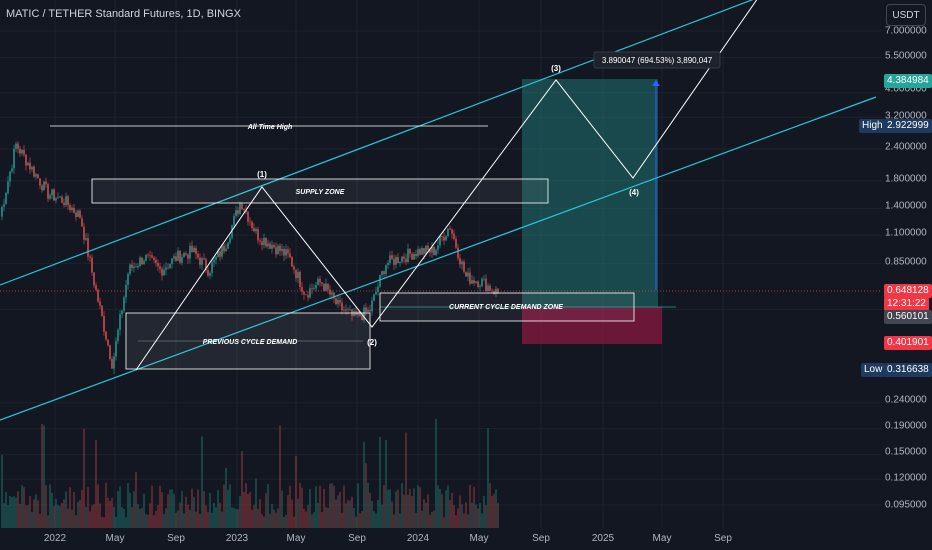  What do you see at coordinates (320, 191) in the screenshot?
I see `supply-zone` at bounding box center [320, 191].